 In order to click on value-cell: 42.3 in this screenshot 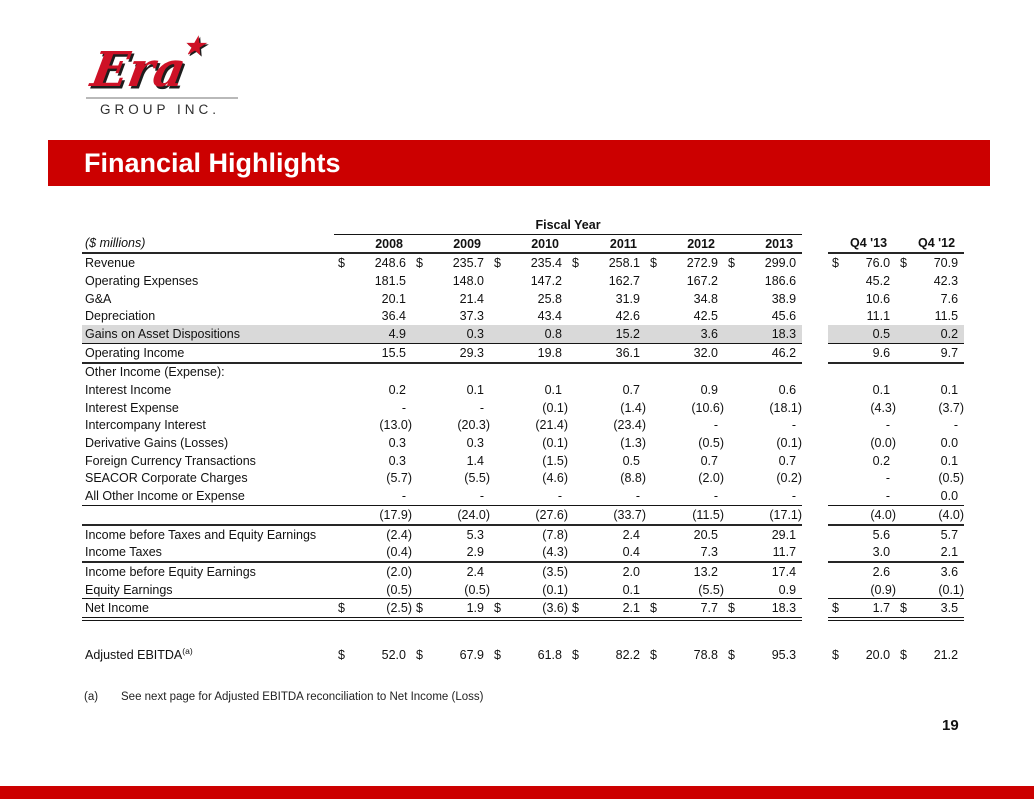, I will do `click(930, 281)`.